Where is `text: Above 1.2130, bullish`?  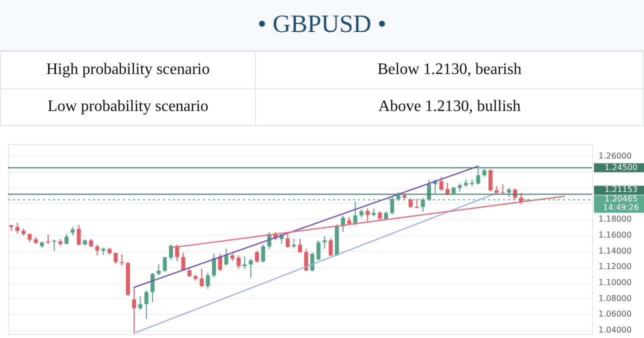 text: Above 1.2130, bullish is located at coordinates (450, 107).